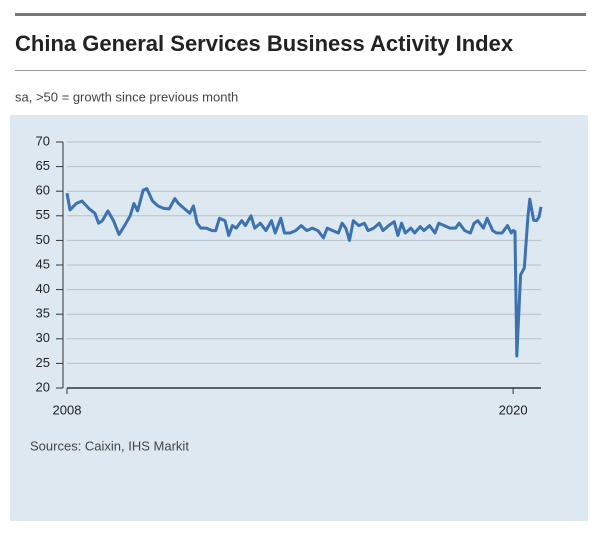  What do you see at coordinates (43, 239) in the screenshot?
I see `y-tick-label: 50` at bounding box center [43, 239].